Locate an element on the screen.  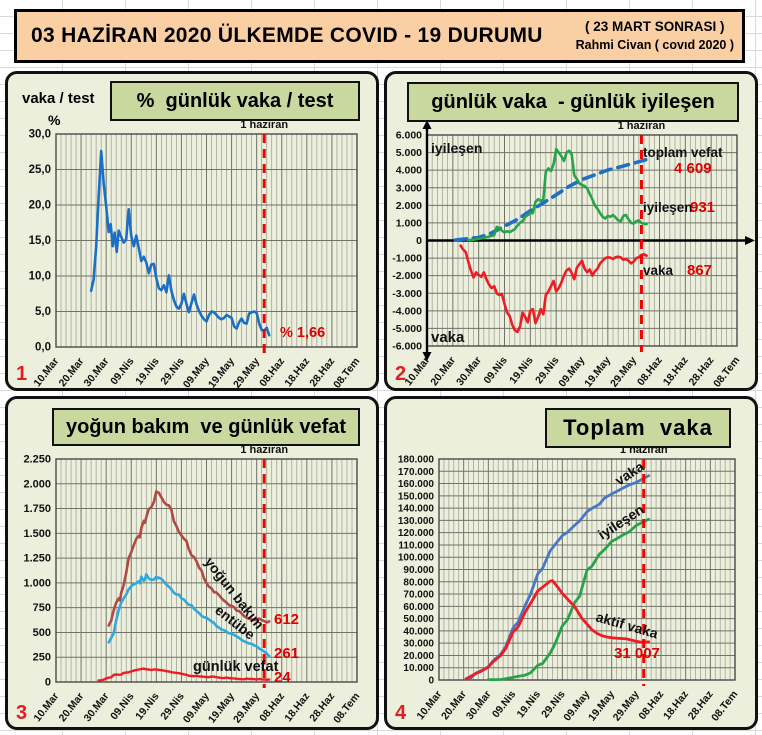
svg-text: 1.500 is located at coordinates (37, 534).